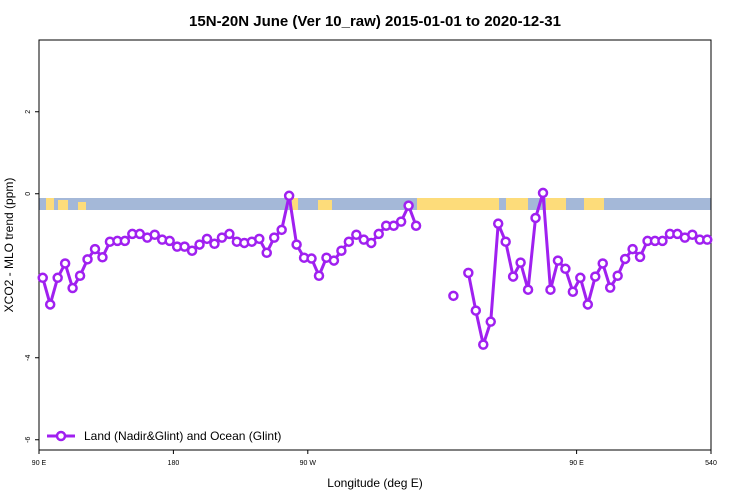 Image resolution: width=750 pixels, height=500 pixels. I want to click on y-tick-label: 0, so click(28, 194).